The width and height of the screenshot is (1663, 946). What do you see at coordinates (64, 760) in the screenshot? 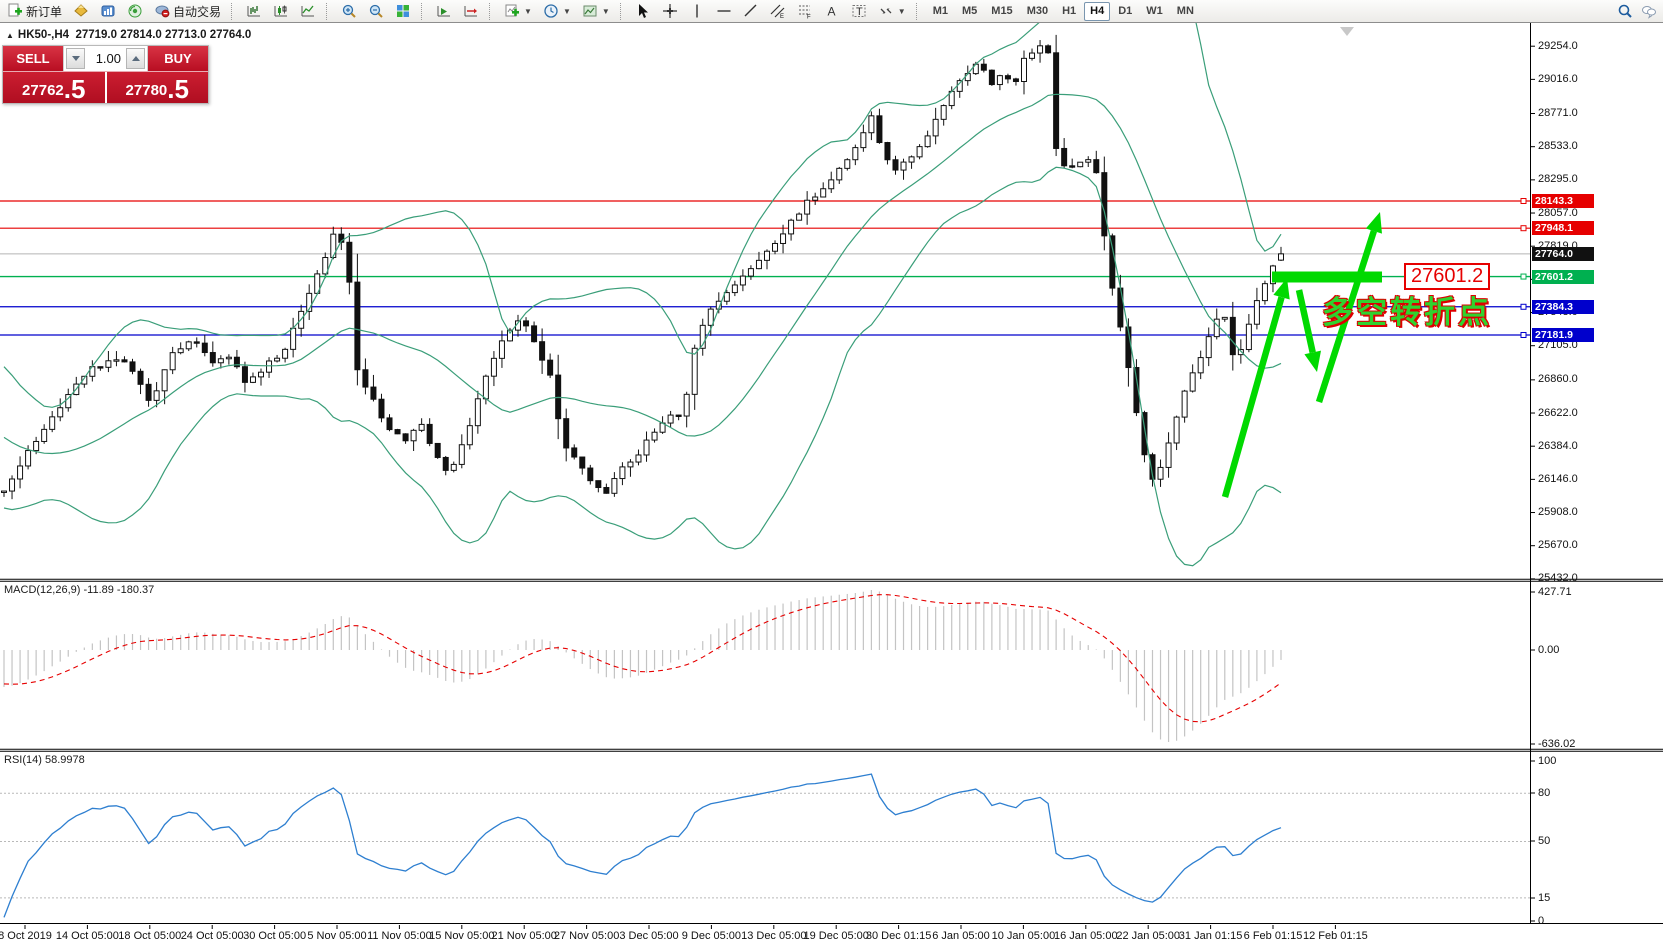
I see `rsi-value: 58.9978` at bounding box center [64, 760].